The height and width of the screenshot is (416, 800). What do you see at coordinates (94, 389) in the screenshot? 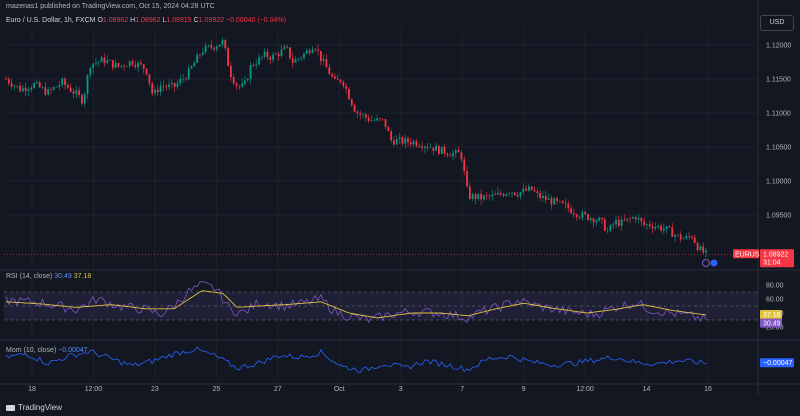
I see `time-tick-label: 12:00` at bounding box center [94, 389].